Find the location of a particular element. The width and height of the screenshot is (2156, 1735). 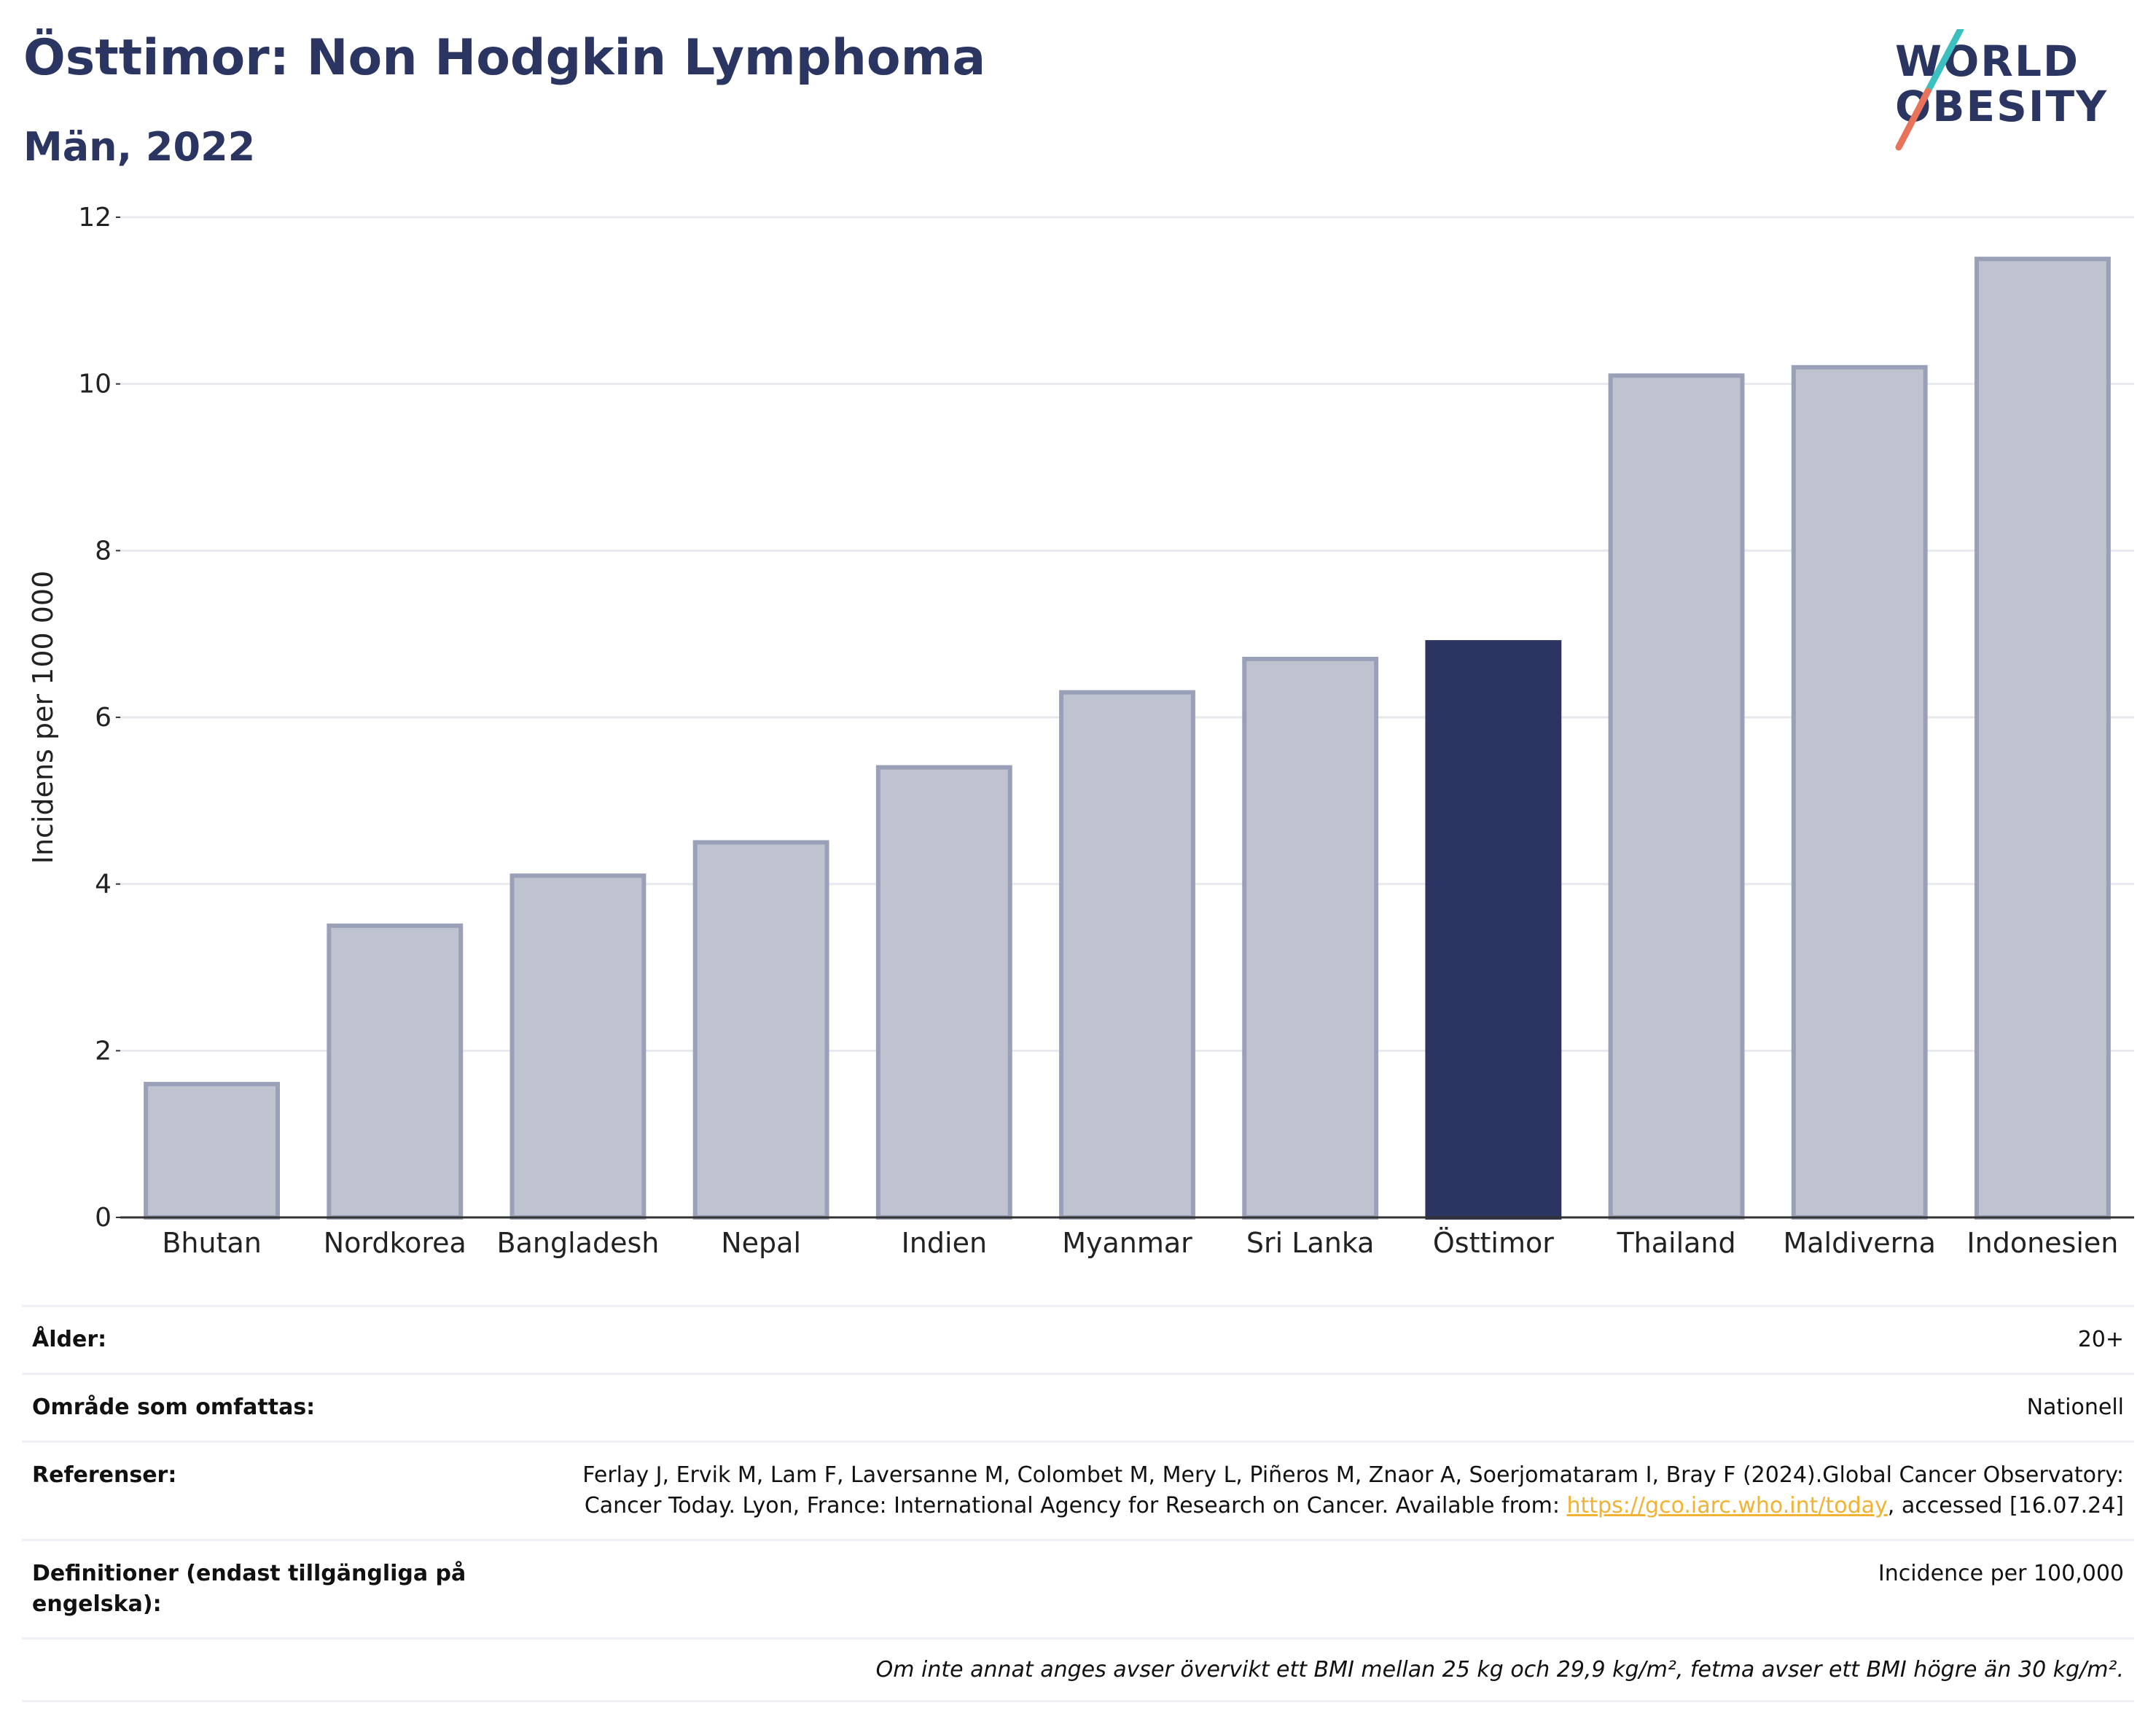

y-tick-label: 0 is located at coordinates (103, 1218).